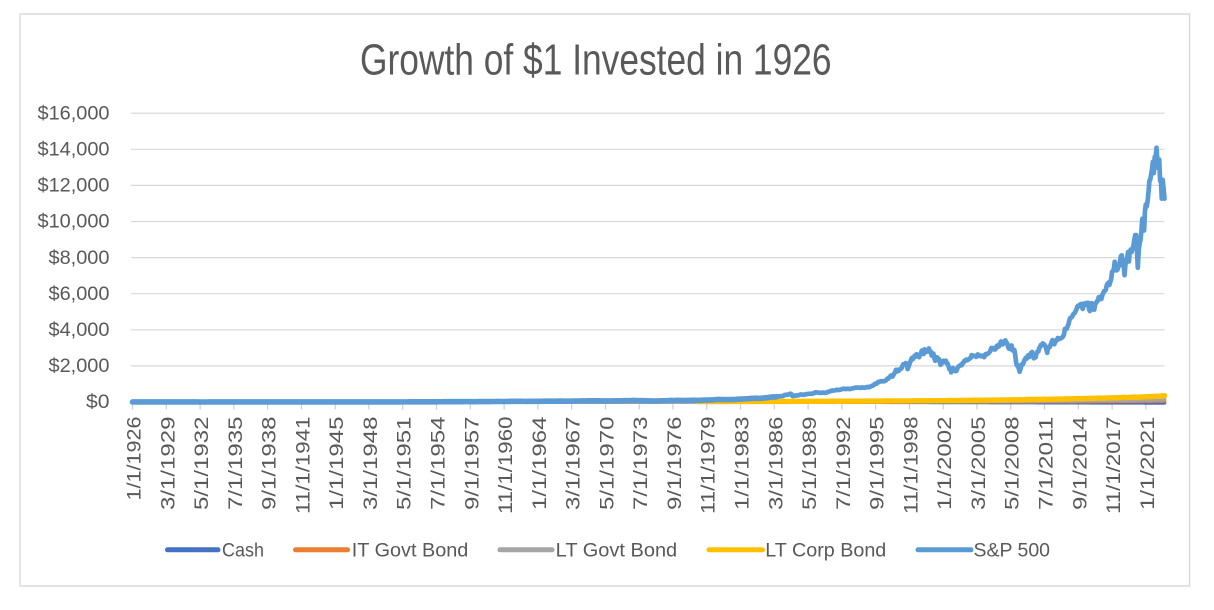 This screenshot has width=1214, height=610. Describe the element at coordinates (878, 464) in the screenshot. I see `svg-text: 9/1/1995` at that location.